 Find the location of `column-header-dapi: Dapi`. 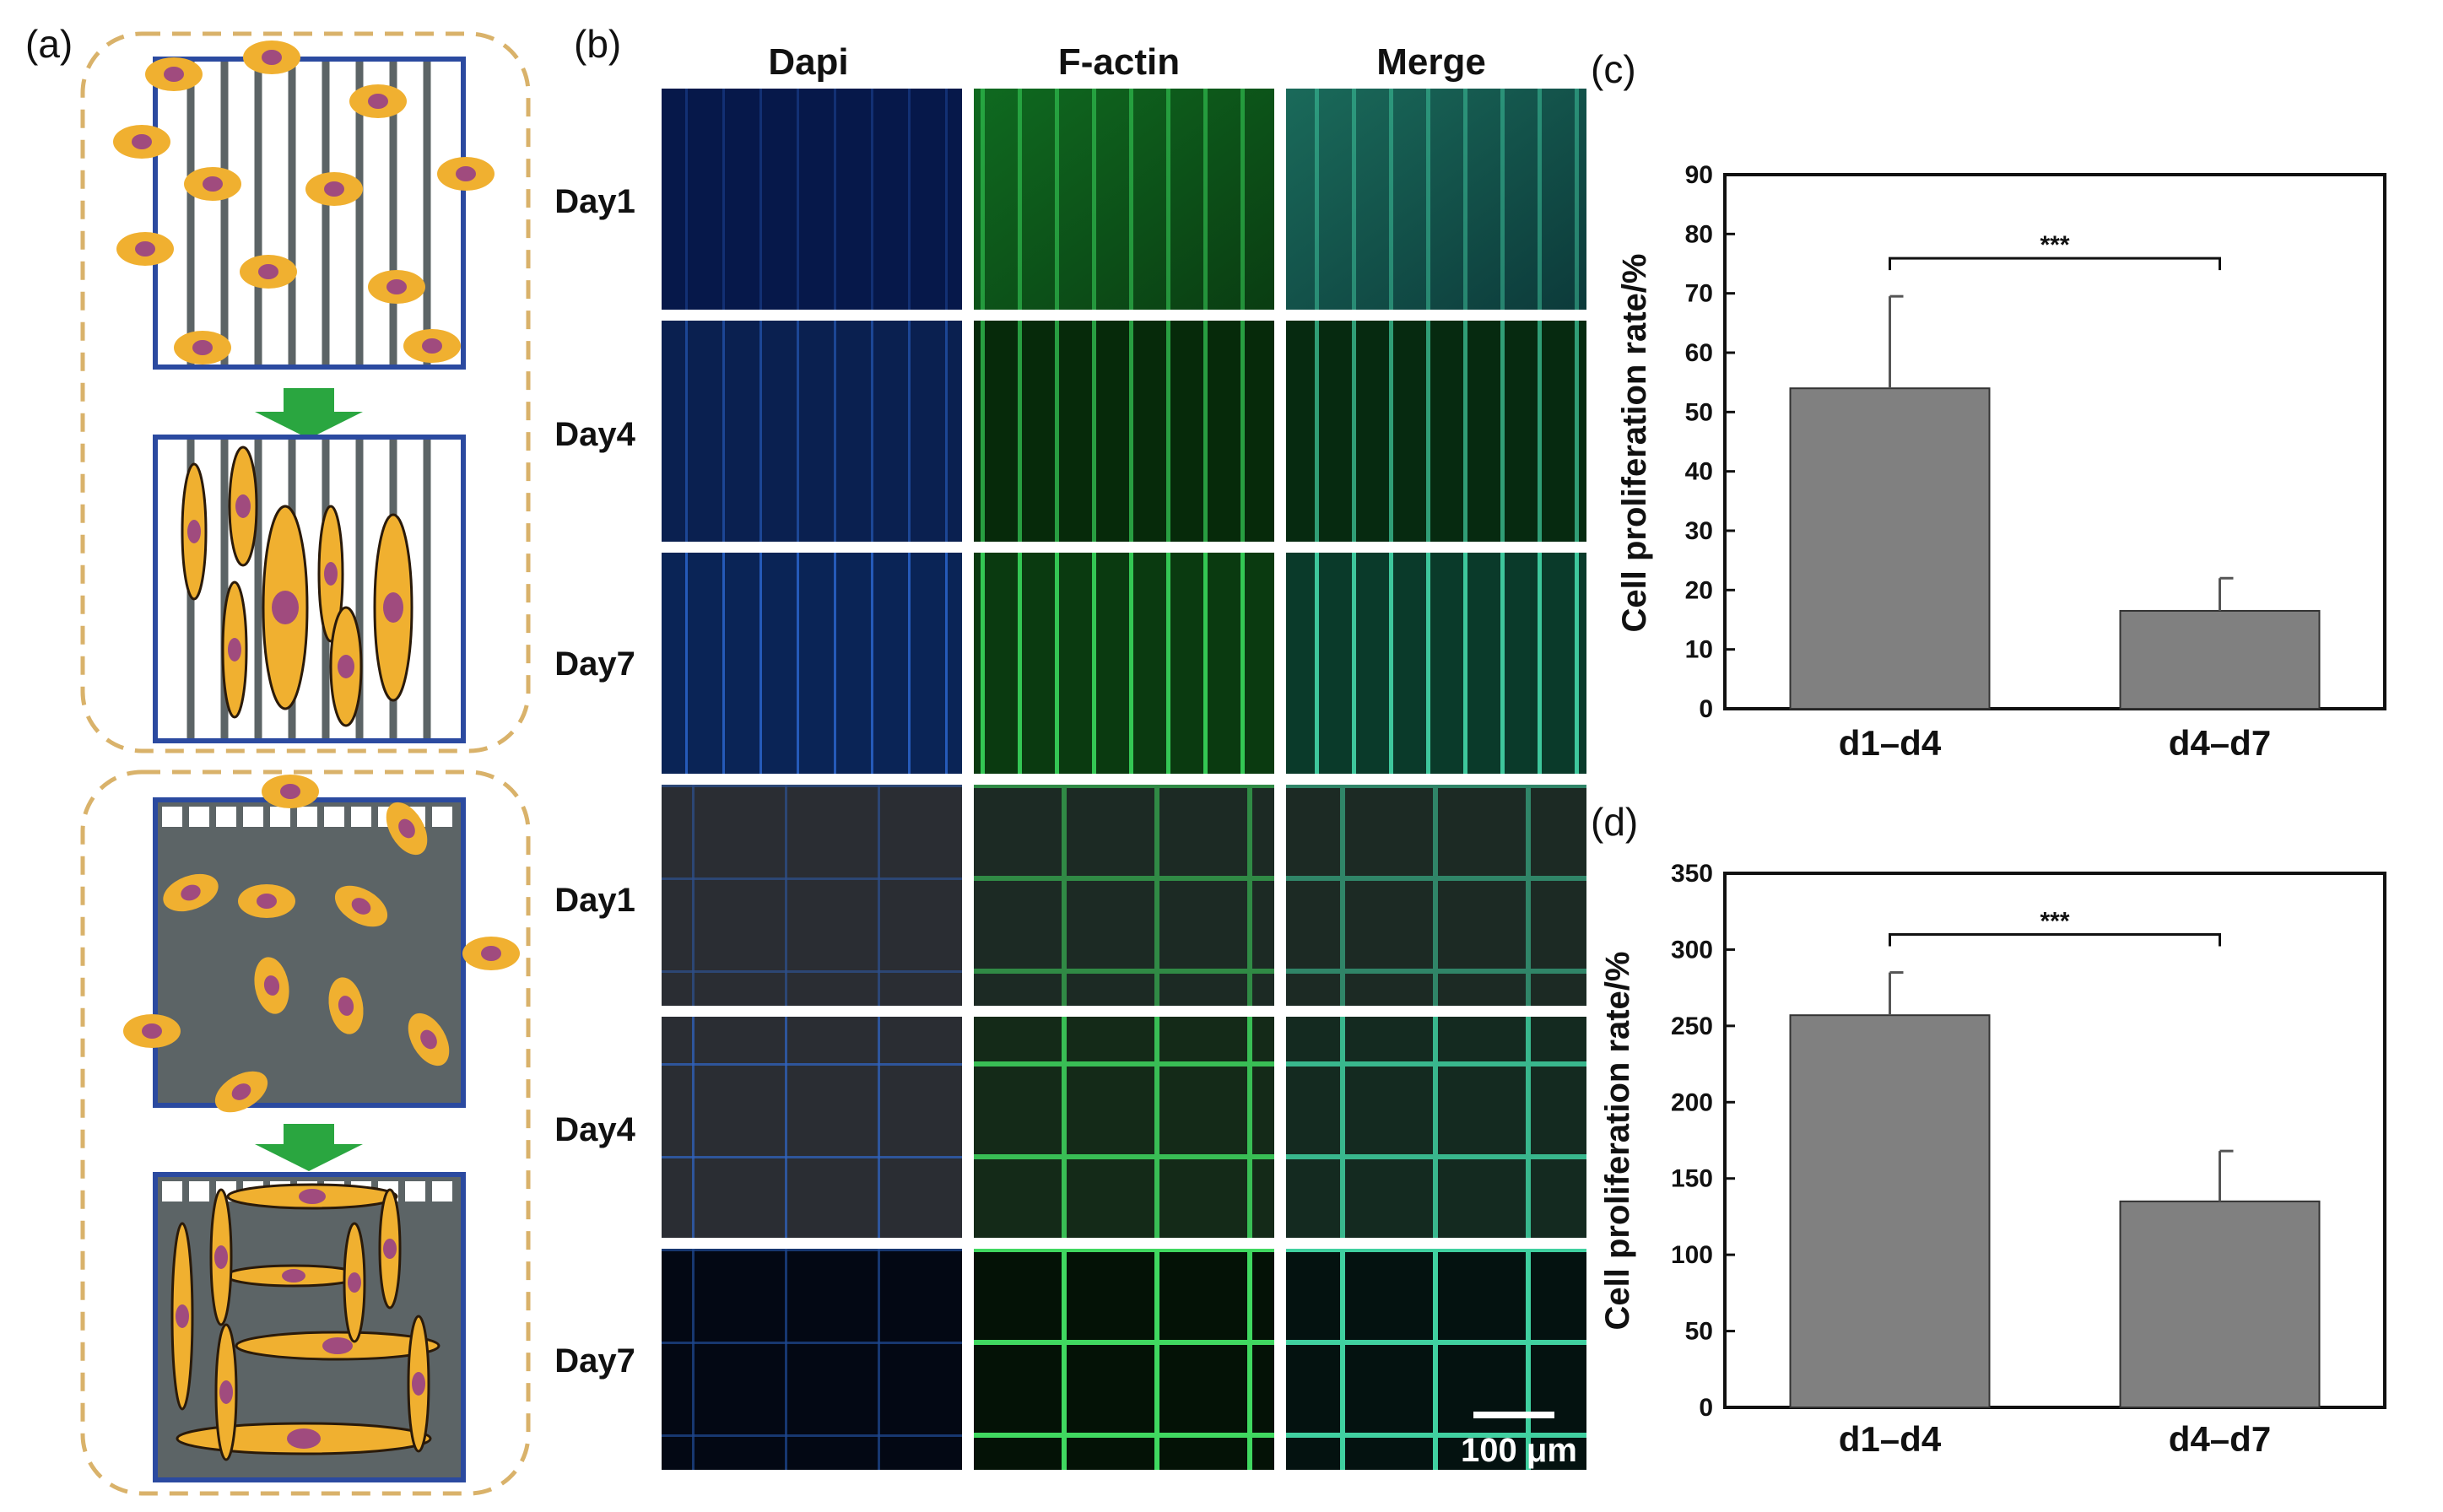

column-header-dapi: Dapi is located at coordinates (808, 62).